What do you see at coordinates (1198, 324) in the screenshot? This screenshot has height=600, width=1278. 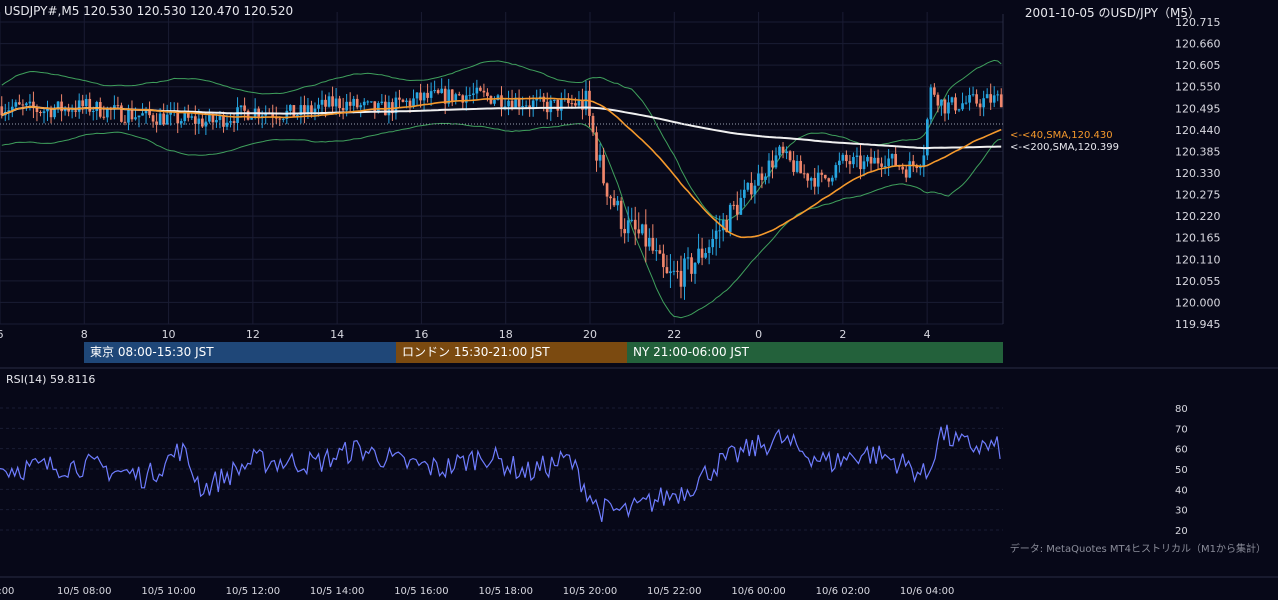 I see `price-tick-label: 119.945` at bounding box center [1198, 324].